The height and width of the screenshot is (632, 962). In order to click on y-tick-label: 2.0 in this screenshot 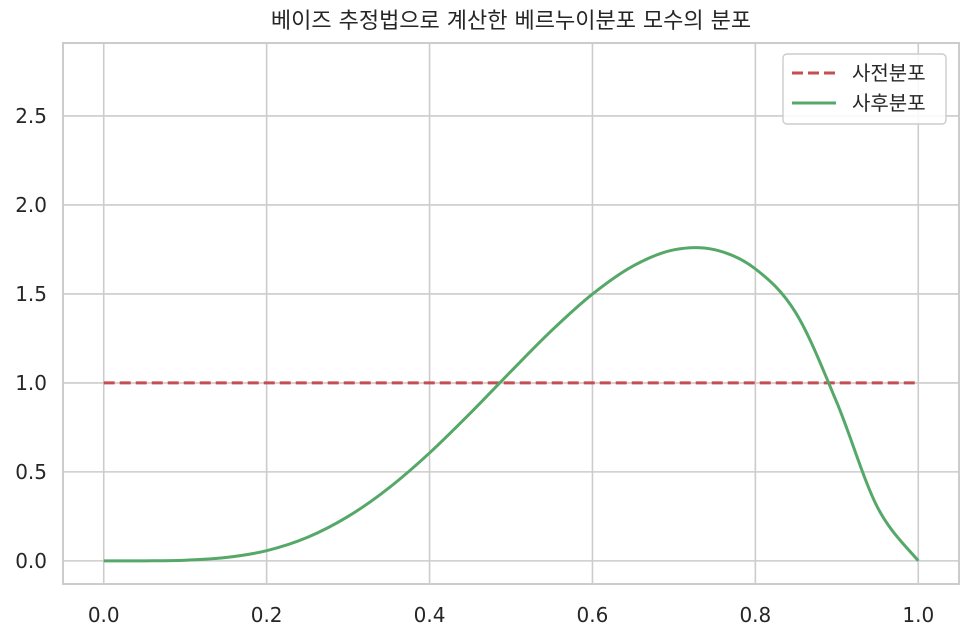, I will do `click(31, 205)`.